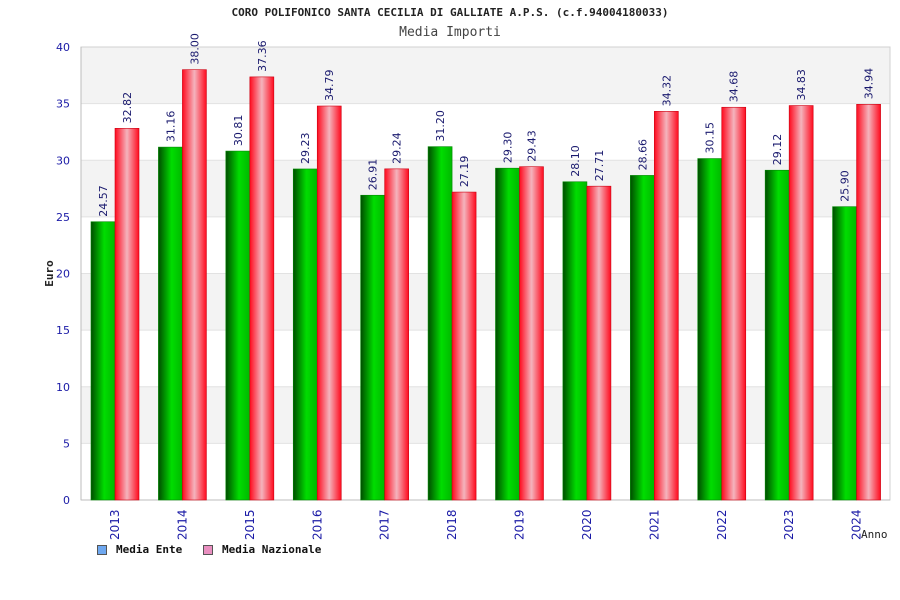 The image size is (900, 600). Describe the element at coordinates (262, 56) in the screenshot. I see `data-label-media-nazionale: 37.36` at that location.